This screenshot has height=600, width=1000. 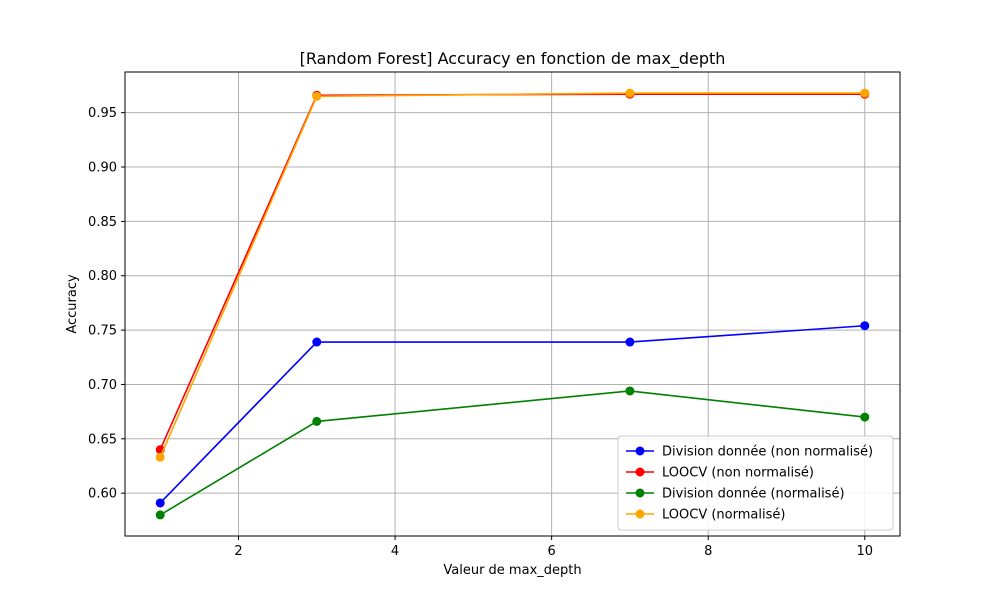 I want to click on y-tick-label: 0.65, so click(x=102, y=439).